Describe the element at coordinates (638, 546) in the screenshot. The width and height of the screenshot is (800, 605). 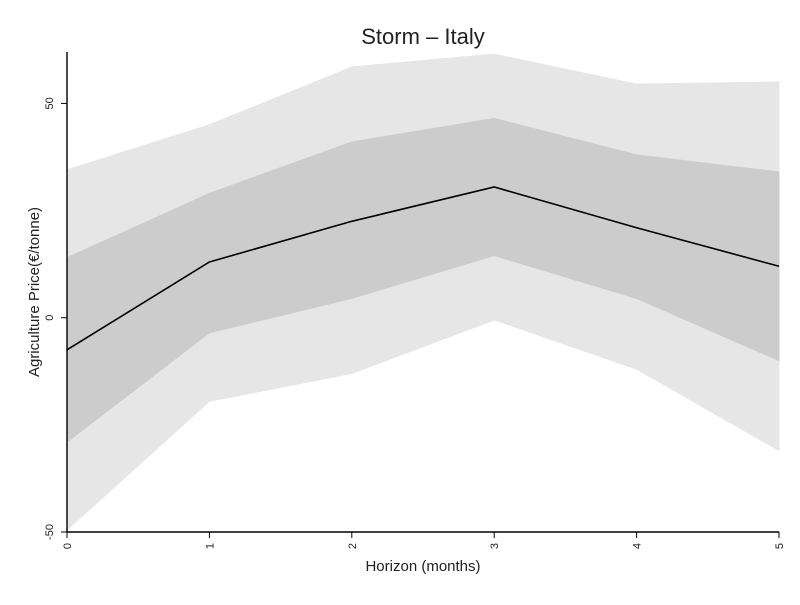
I see `x-tick-label: 4` at that location.